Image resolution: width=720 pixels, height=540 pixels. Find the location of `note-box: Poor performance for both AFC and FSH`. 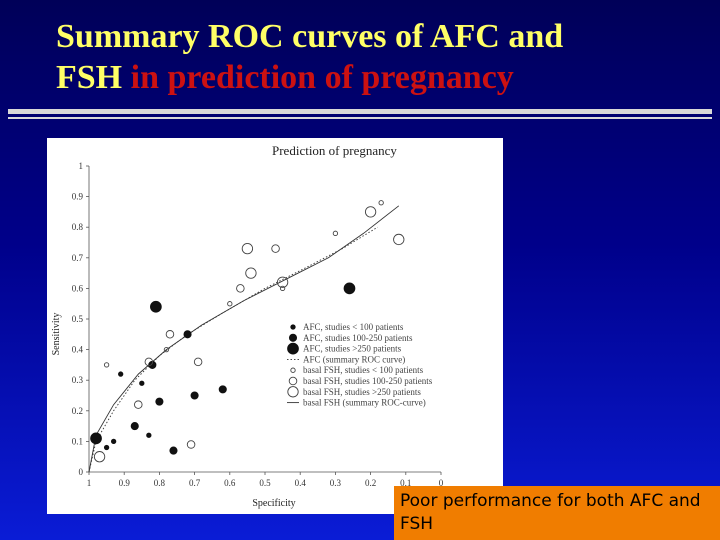

note-box: Poor performance for both AFC and FSH is located at coordinates (557, 513).